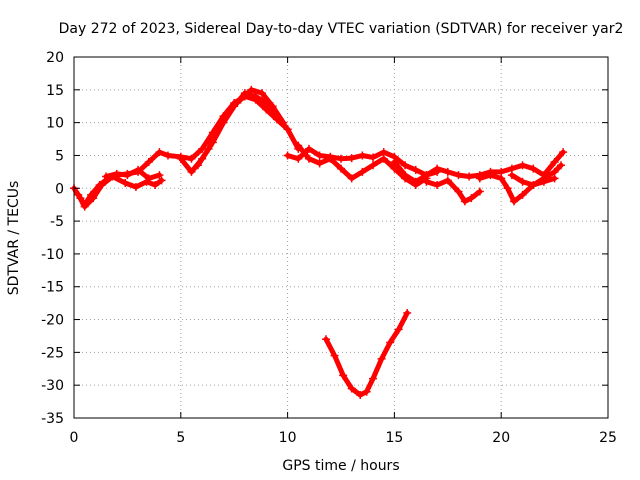 The height and width of the screenshot is (480, 640). I want to click on x-tick-label: 5, so click(180, 438).